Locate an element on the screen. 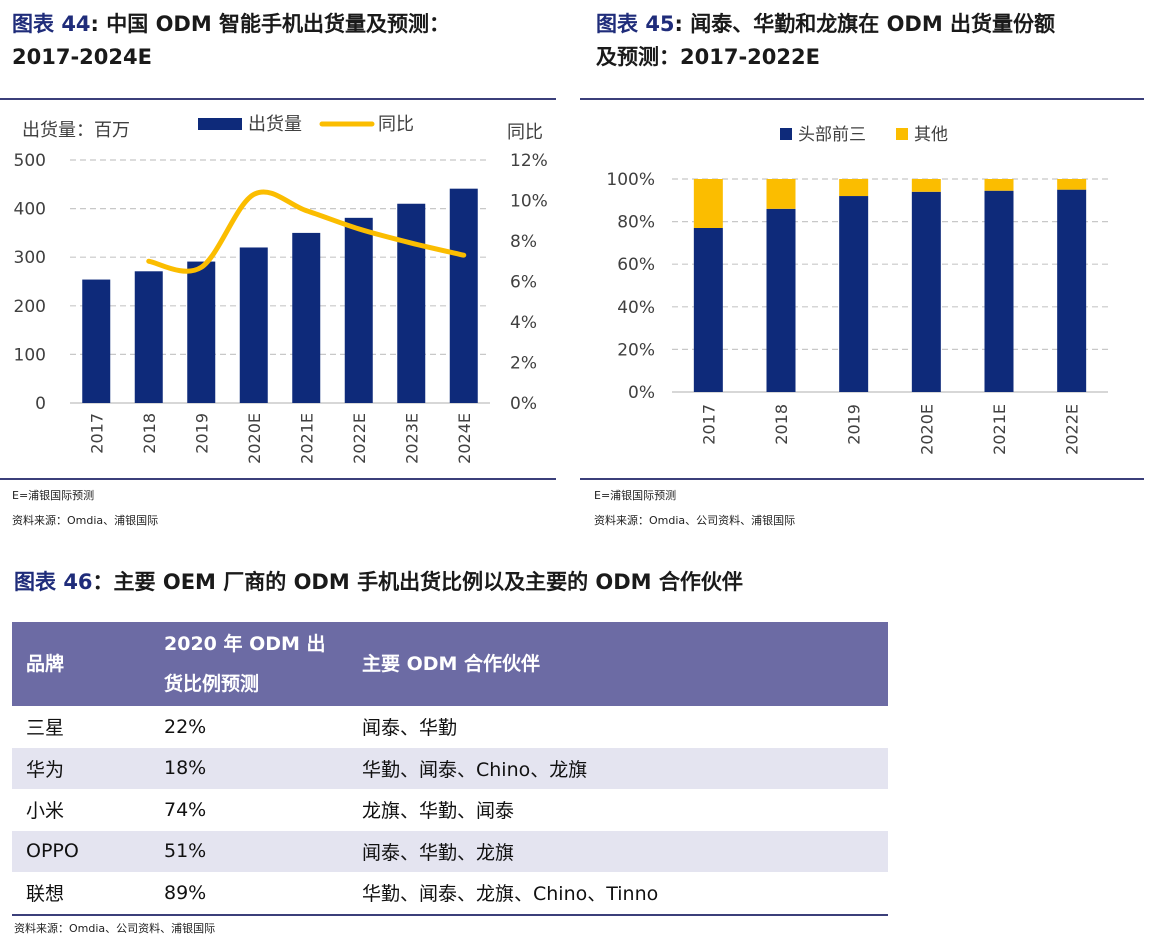 The height and width of the screenshot is (950, 1159). y-tick-label: 300 is located at coordinates (30, 258).